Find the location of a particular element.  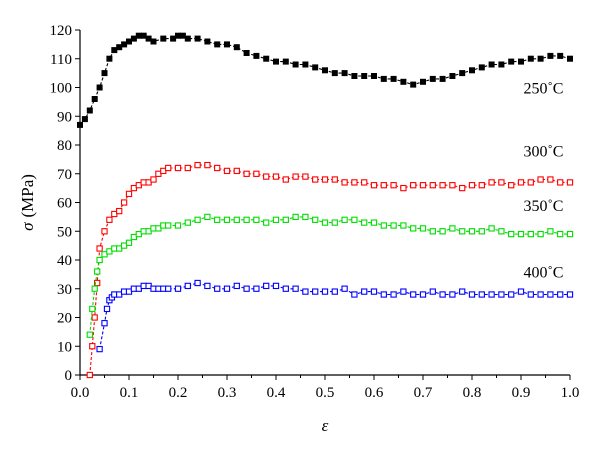

x-axis-label: ε is located at coordinates (325, 425).